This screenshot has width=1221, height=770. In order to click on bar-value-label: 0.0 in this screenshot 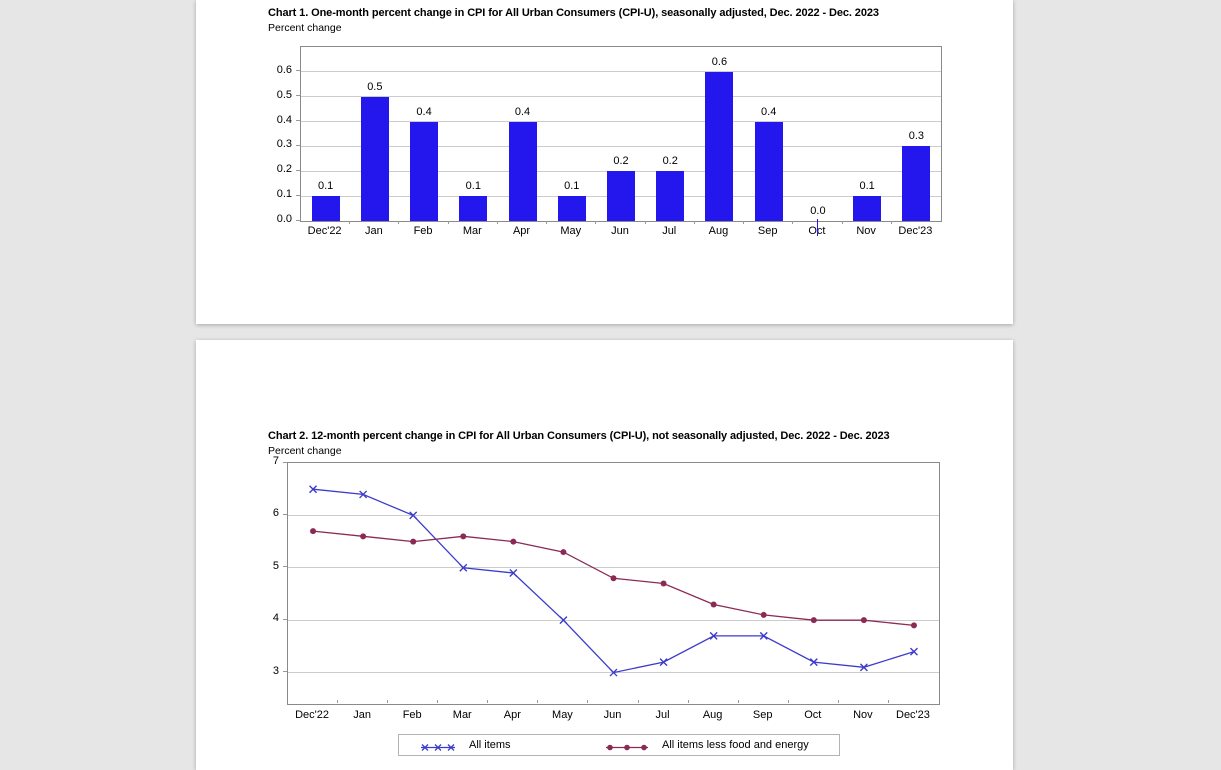, I will do `click(818, 211)`.